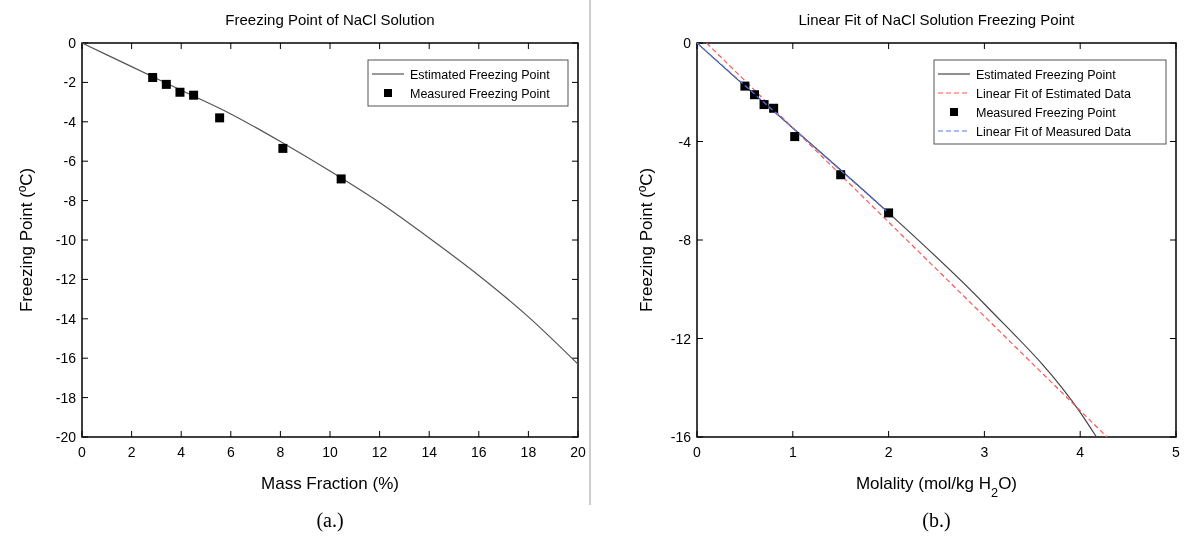  What do you see at coordinates (429, 452) in the screenshot?
I see `x-tick-label: 14` at bounding box center [429, 452].